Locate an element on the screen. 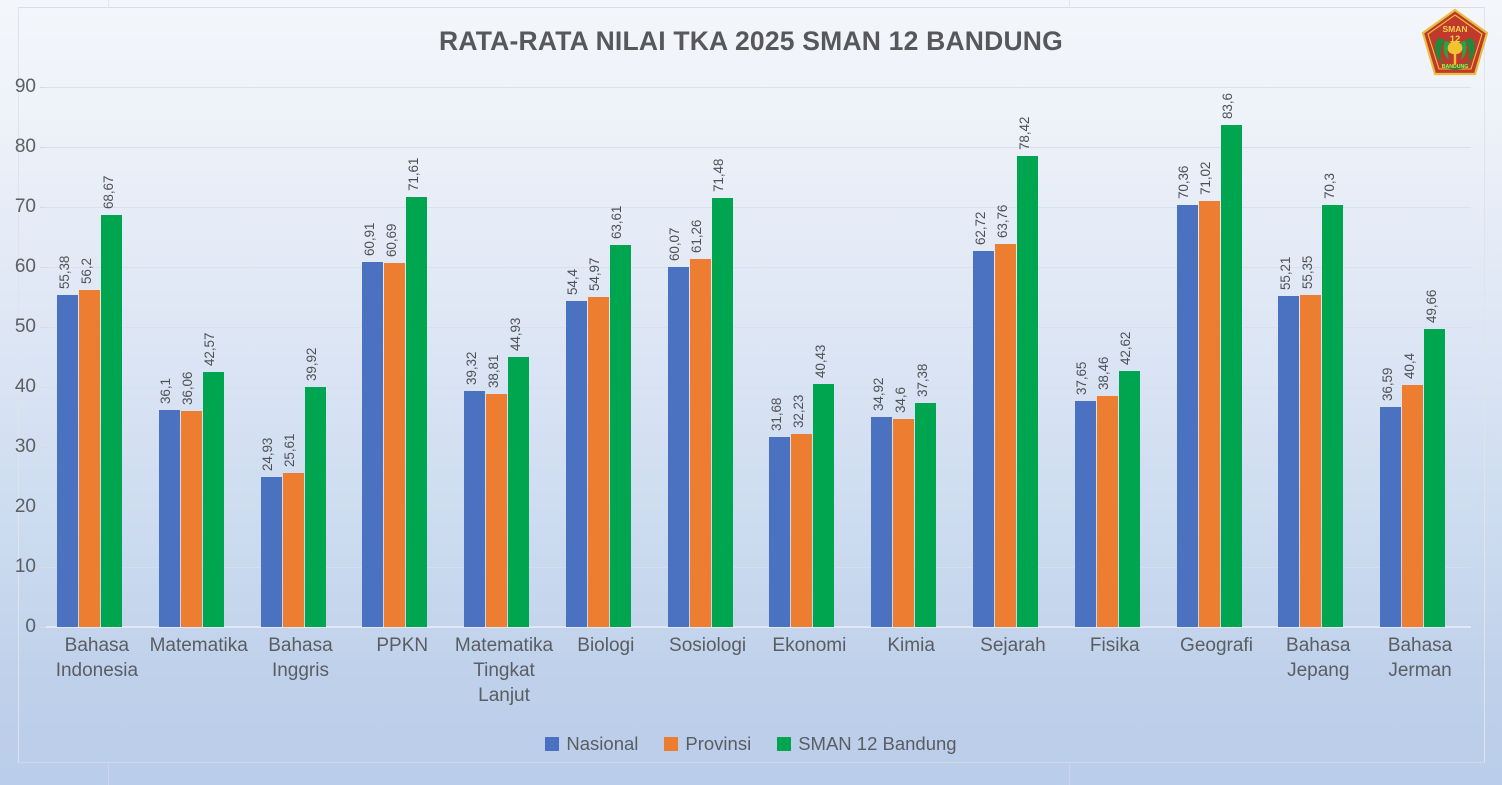 The width and height of the screenshot is (1502, 785). bar-group: 36,1 36,06 42,57 is located at coordinates (199, 357).